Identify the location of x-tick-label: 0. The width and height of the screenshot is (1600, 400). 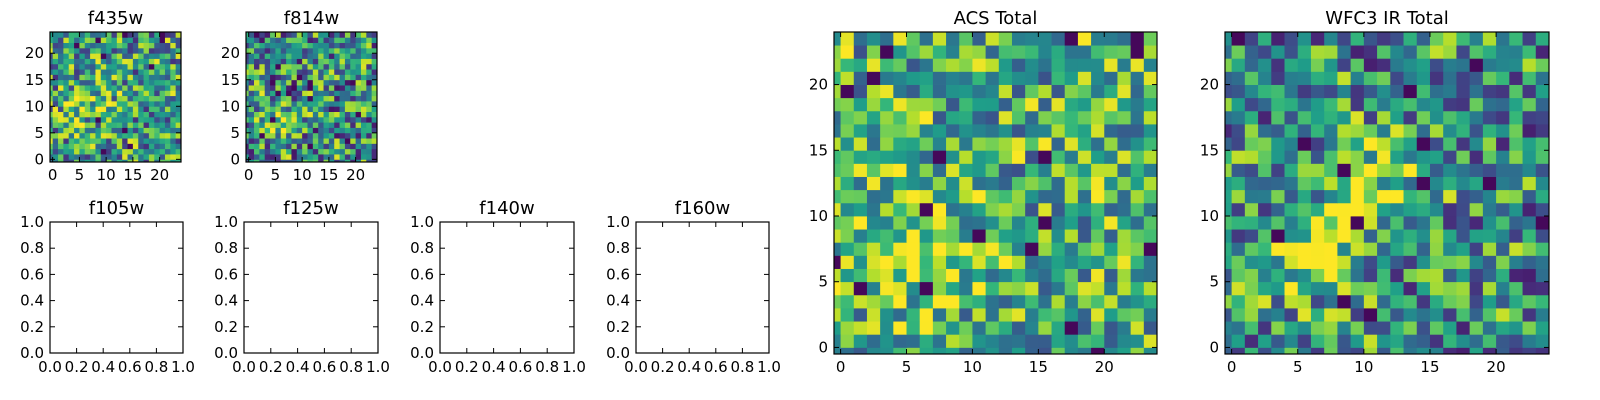
(1232, 367).